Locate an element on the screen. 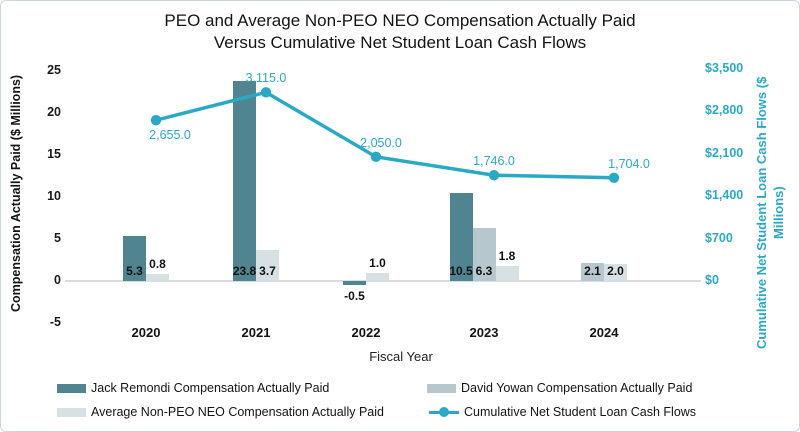 The height and width of the screenshot is (432, 800). line-point-label-2024: 1,704.0 is located at coordinates (629, 163).